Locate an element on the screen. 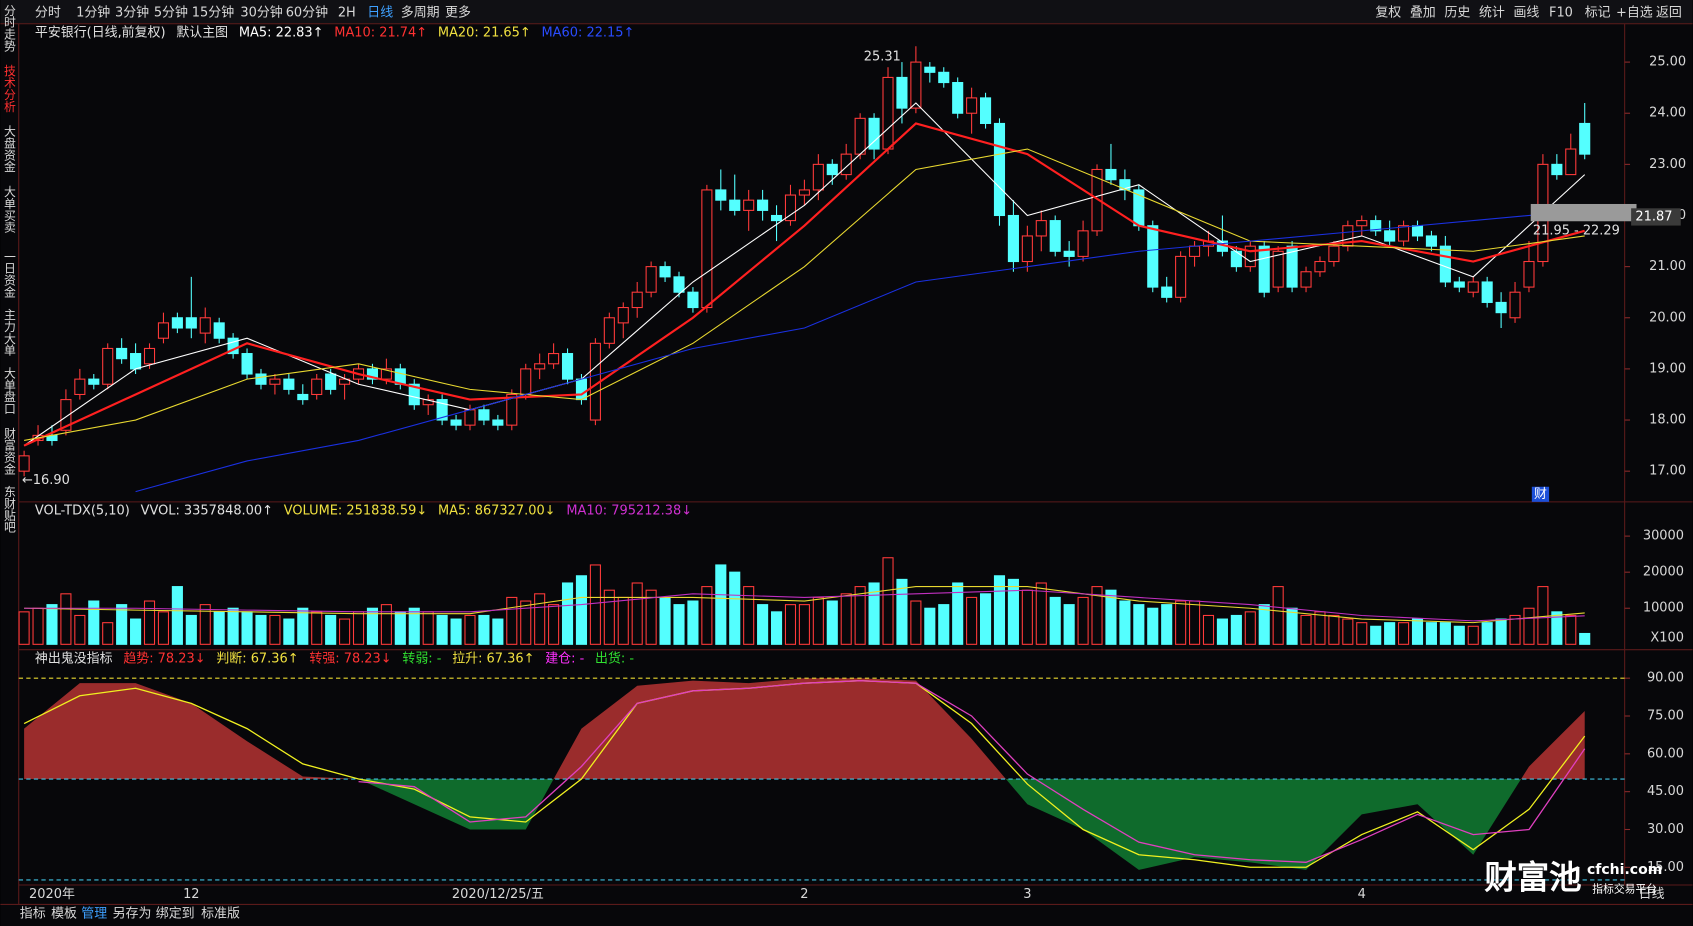 The width and height of the screenshot is (1693, 926). y-tick-label: 21.00 is located at coordinates (1667, 266).